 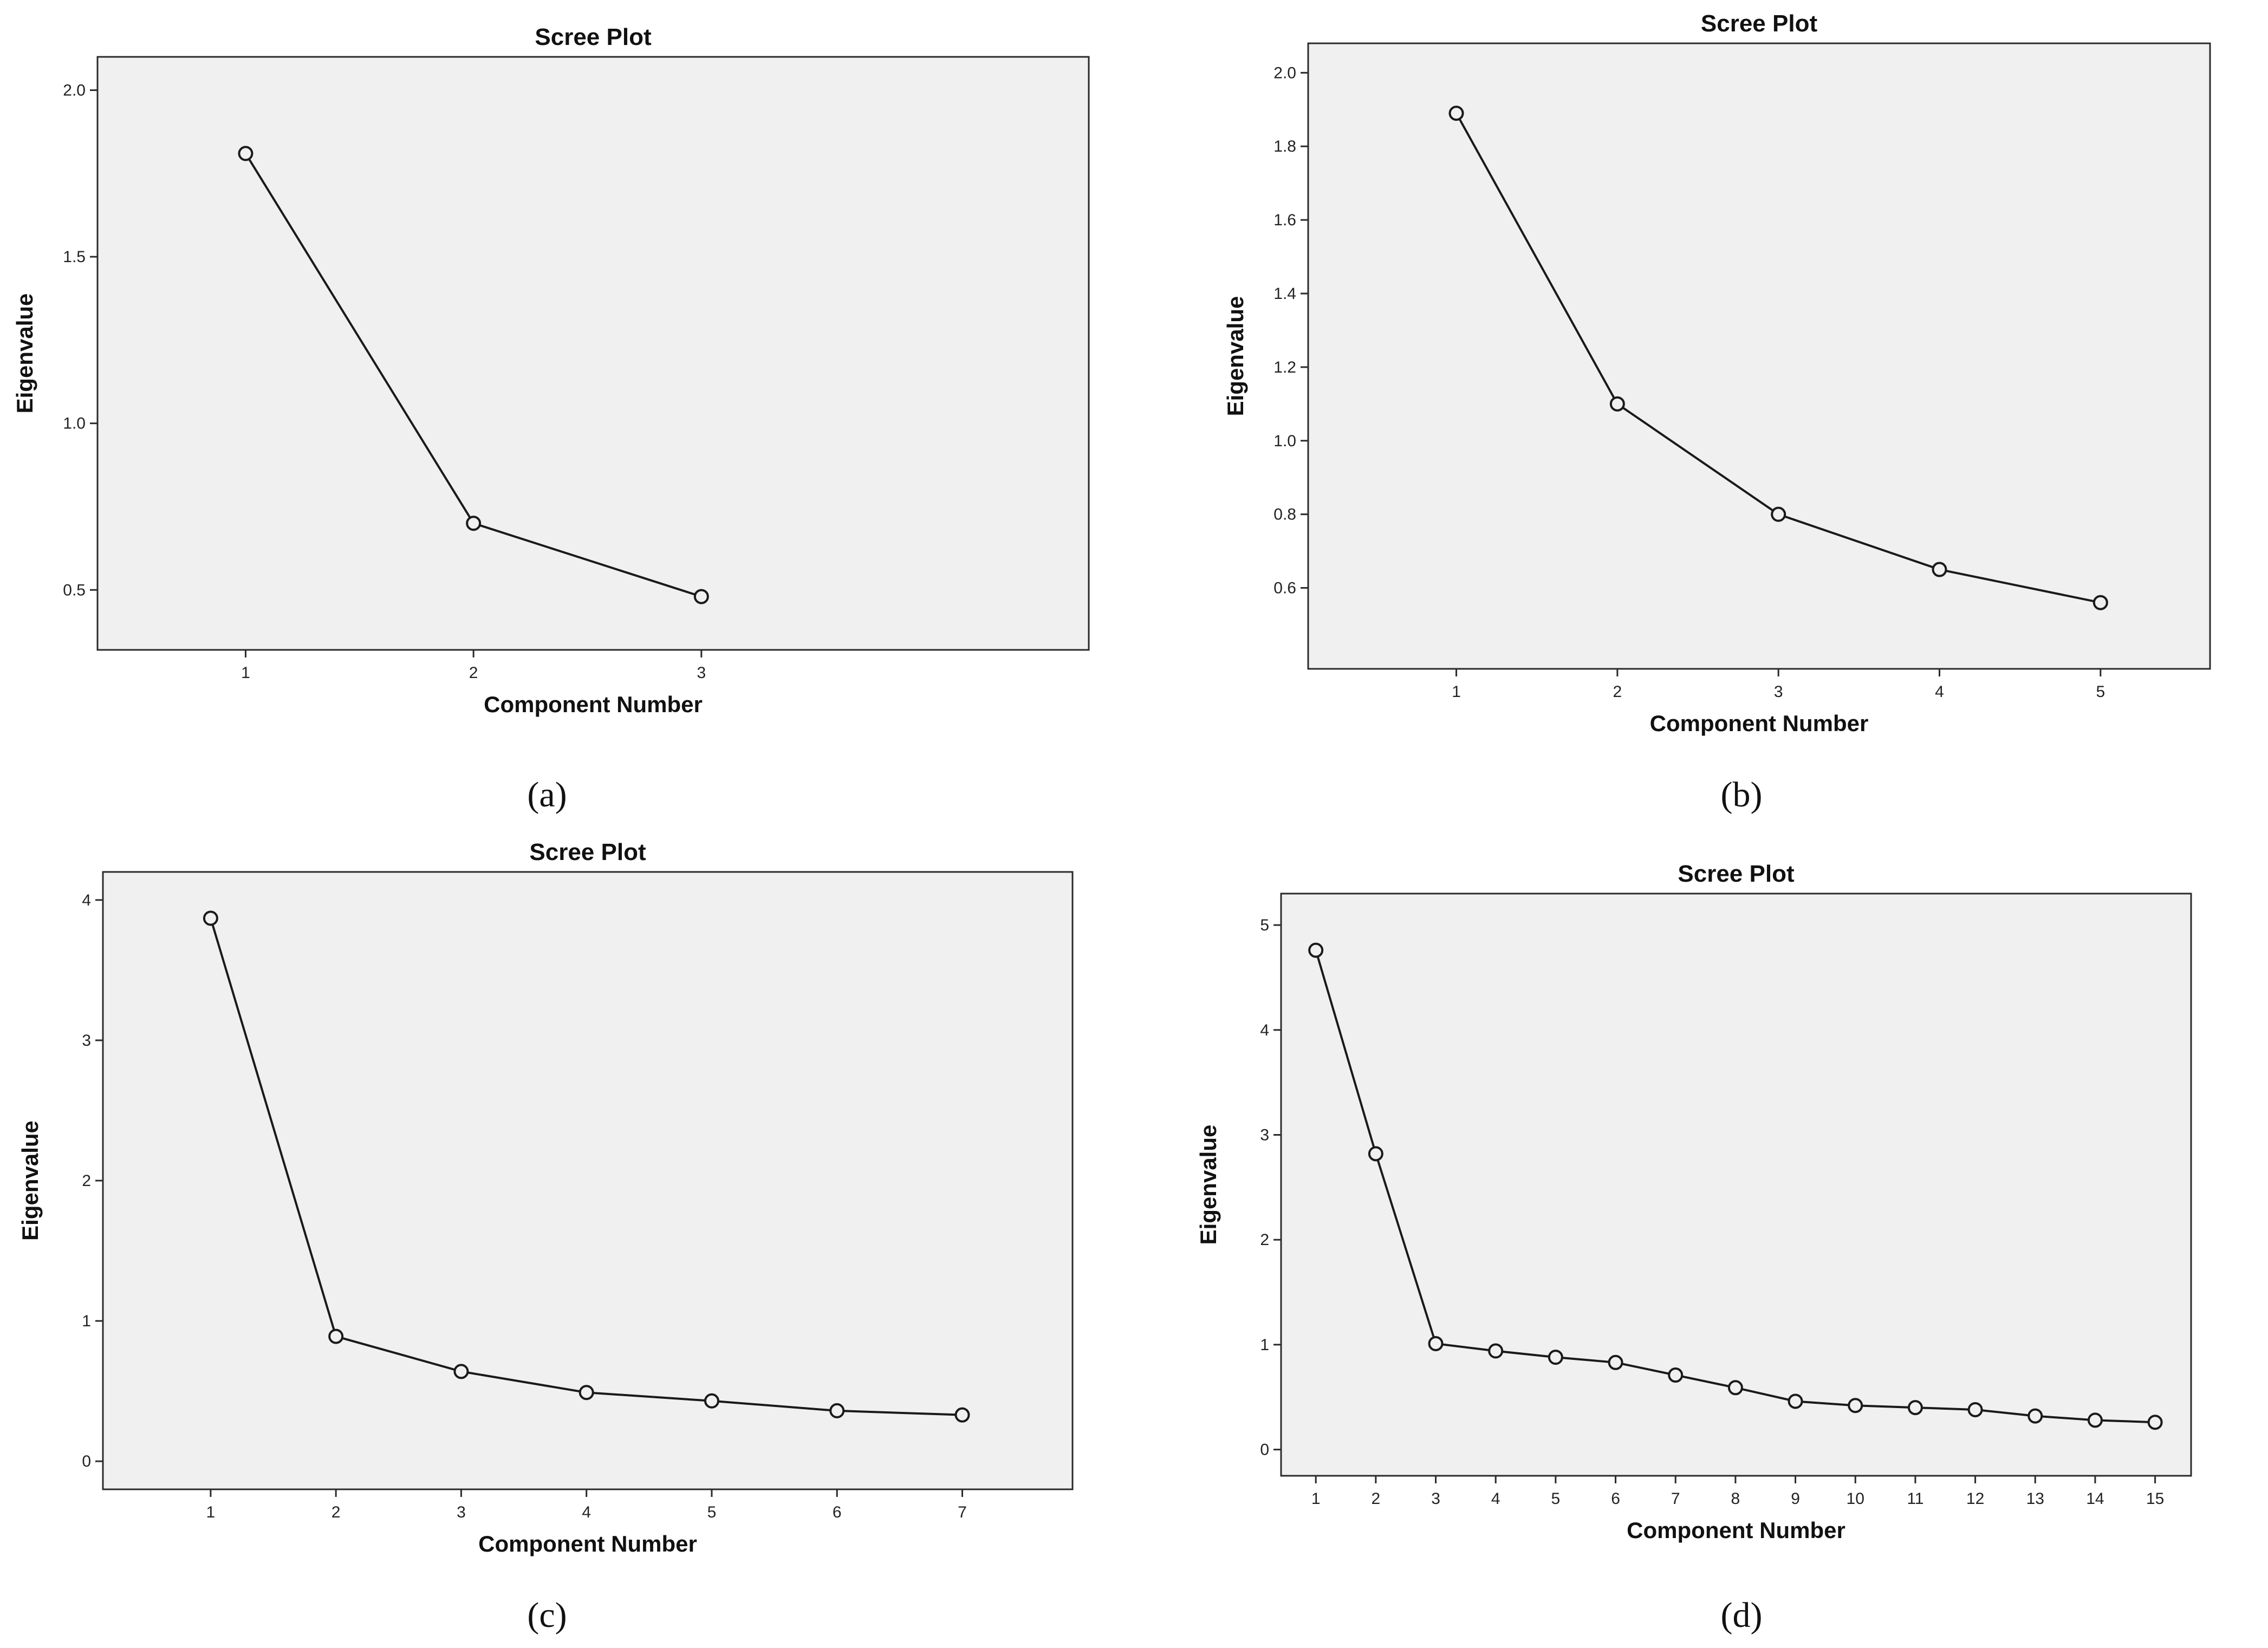 I want to click on y-tick-label: 1.8, so click(x=1284, y=146).